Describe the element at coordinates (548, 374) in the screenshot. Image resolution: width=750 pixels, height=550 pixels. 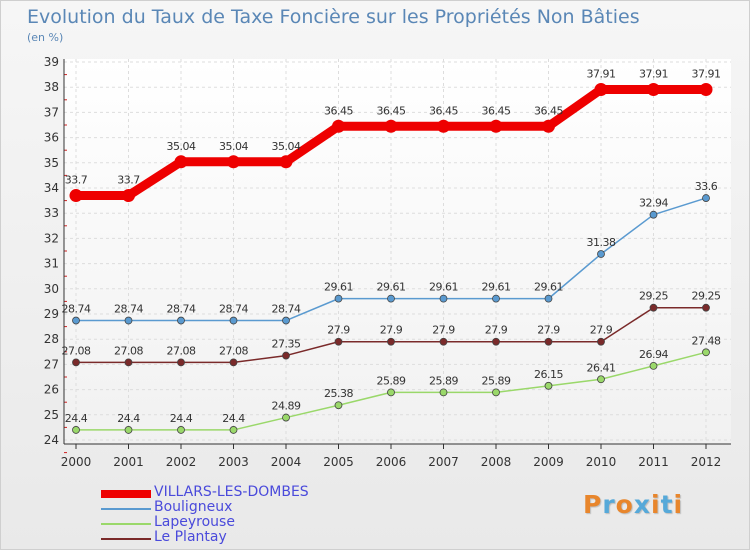
I see `data-label: 26.15` at that location.